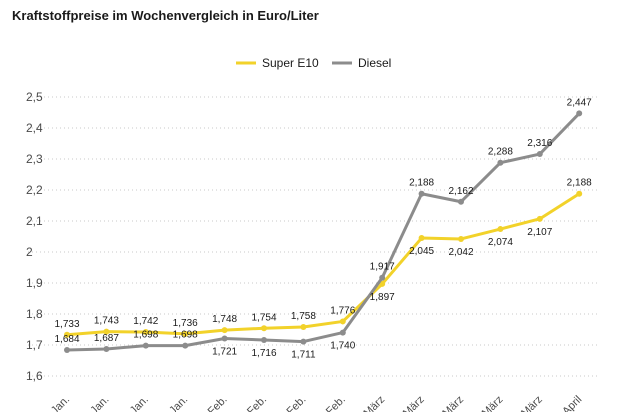 Image resolution: width=630 pixels, height=412 pixels. I want to click on x-tick-label: 7. Jan., so click(174, 403).